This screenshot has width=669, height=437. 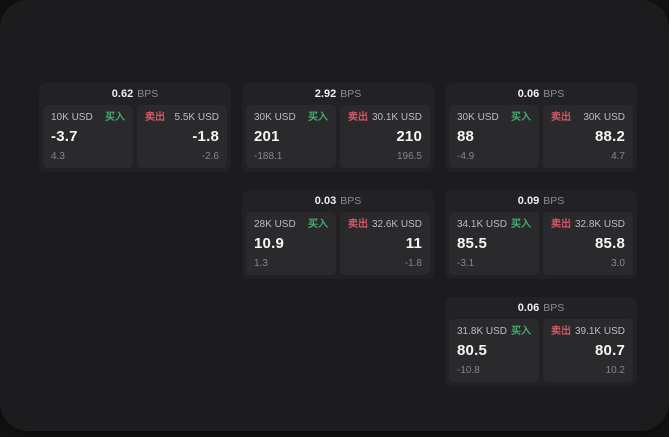 What do you see at coordinates (588, 136) in the screenshot?
I see `sell-panel: 卖出 30K USD 88.2 4.7` at bounding box center [588, 136].